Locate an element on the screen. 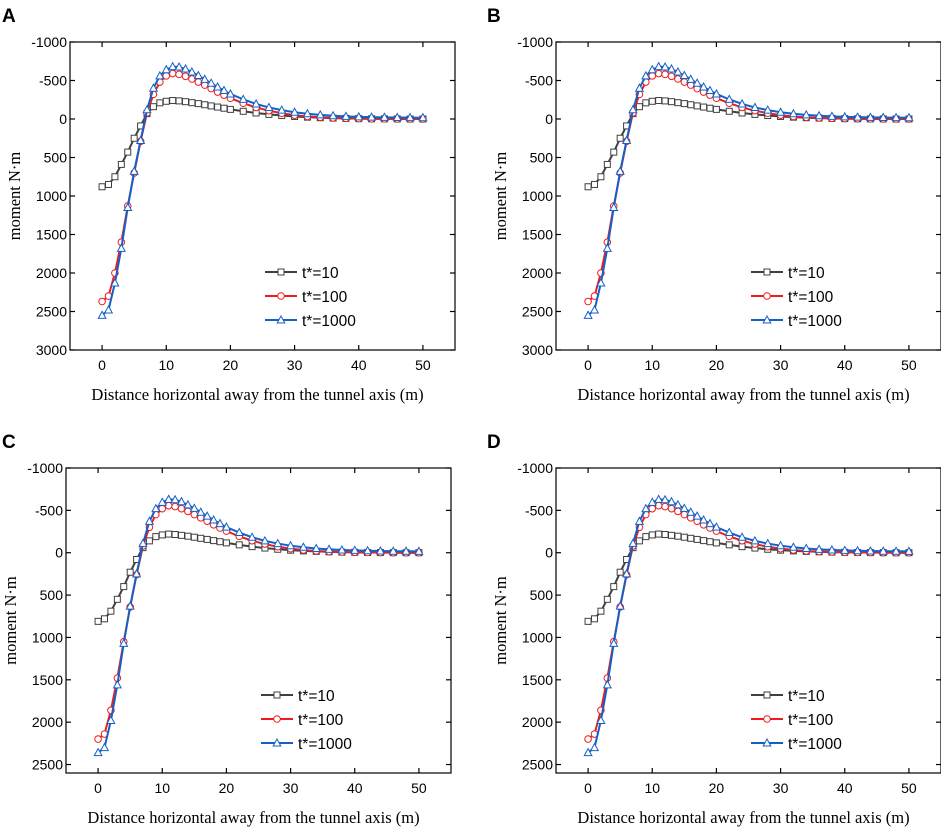  legend-label: t*=10 is located at coordinates (320, 273).